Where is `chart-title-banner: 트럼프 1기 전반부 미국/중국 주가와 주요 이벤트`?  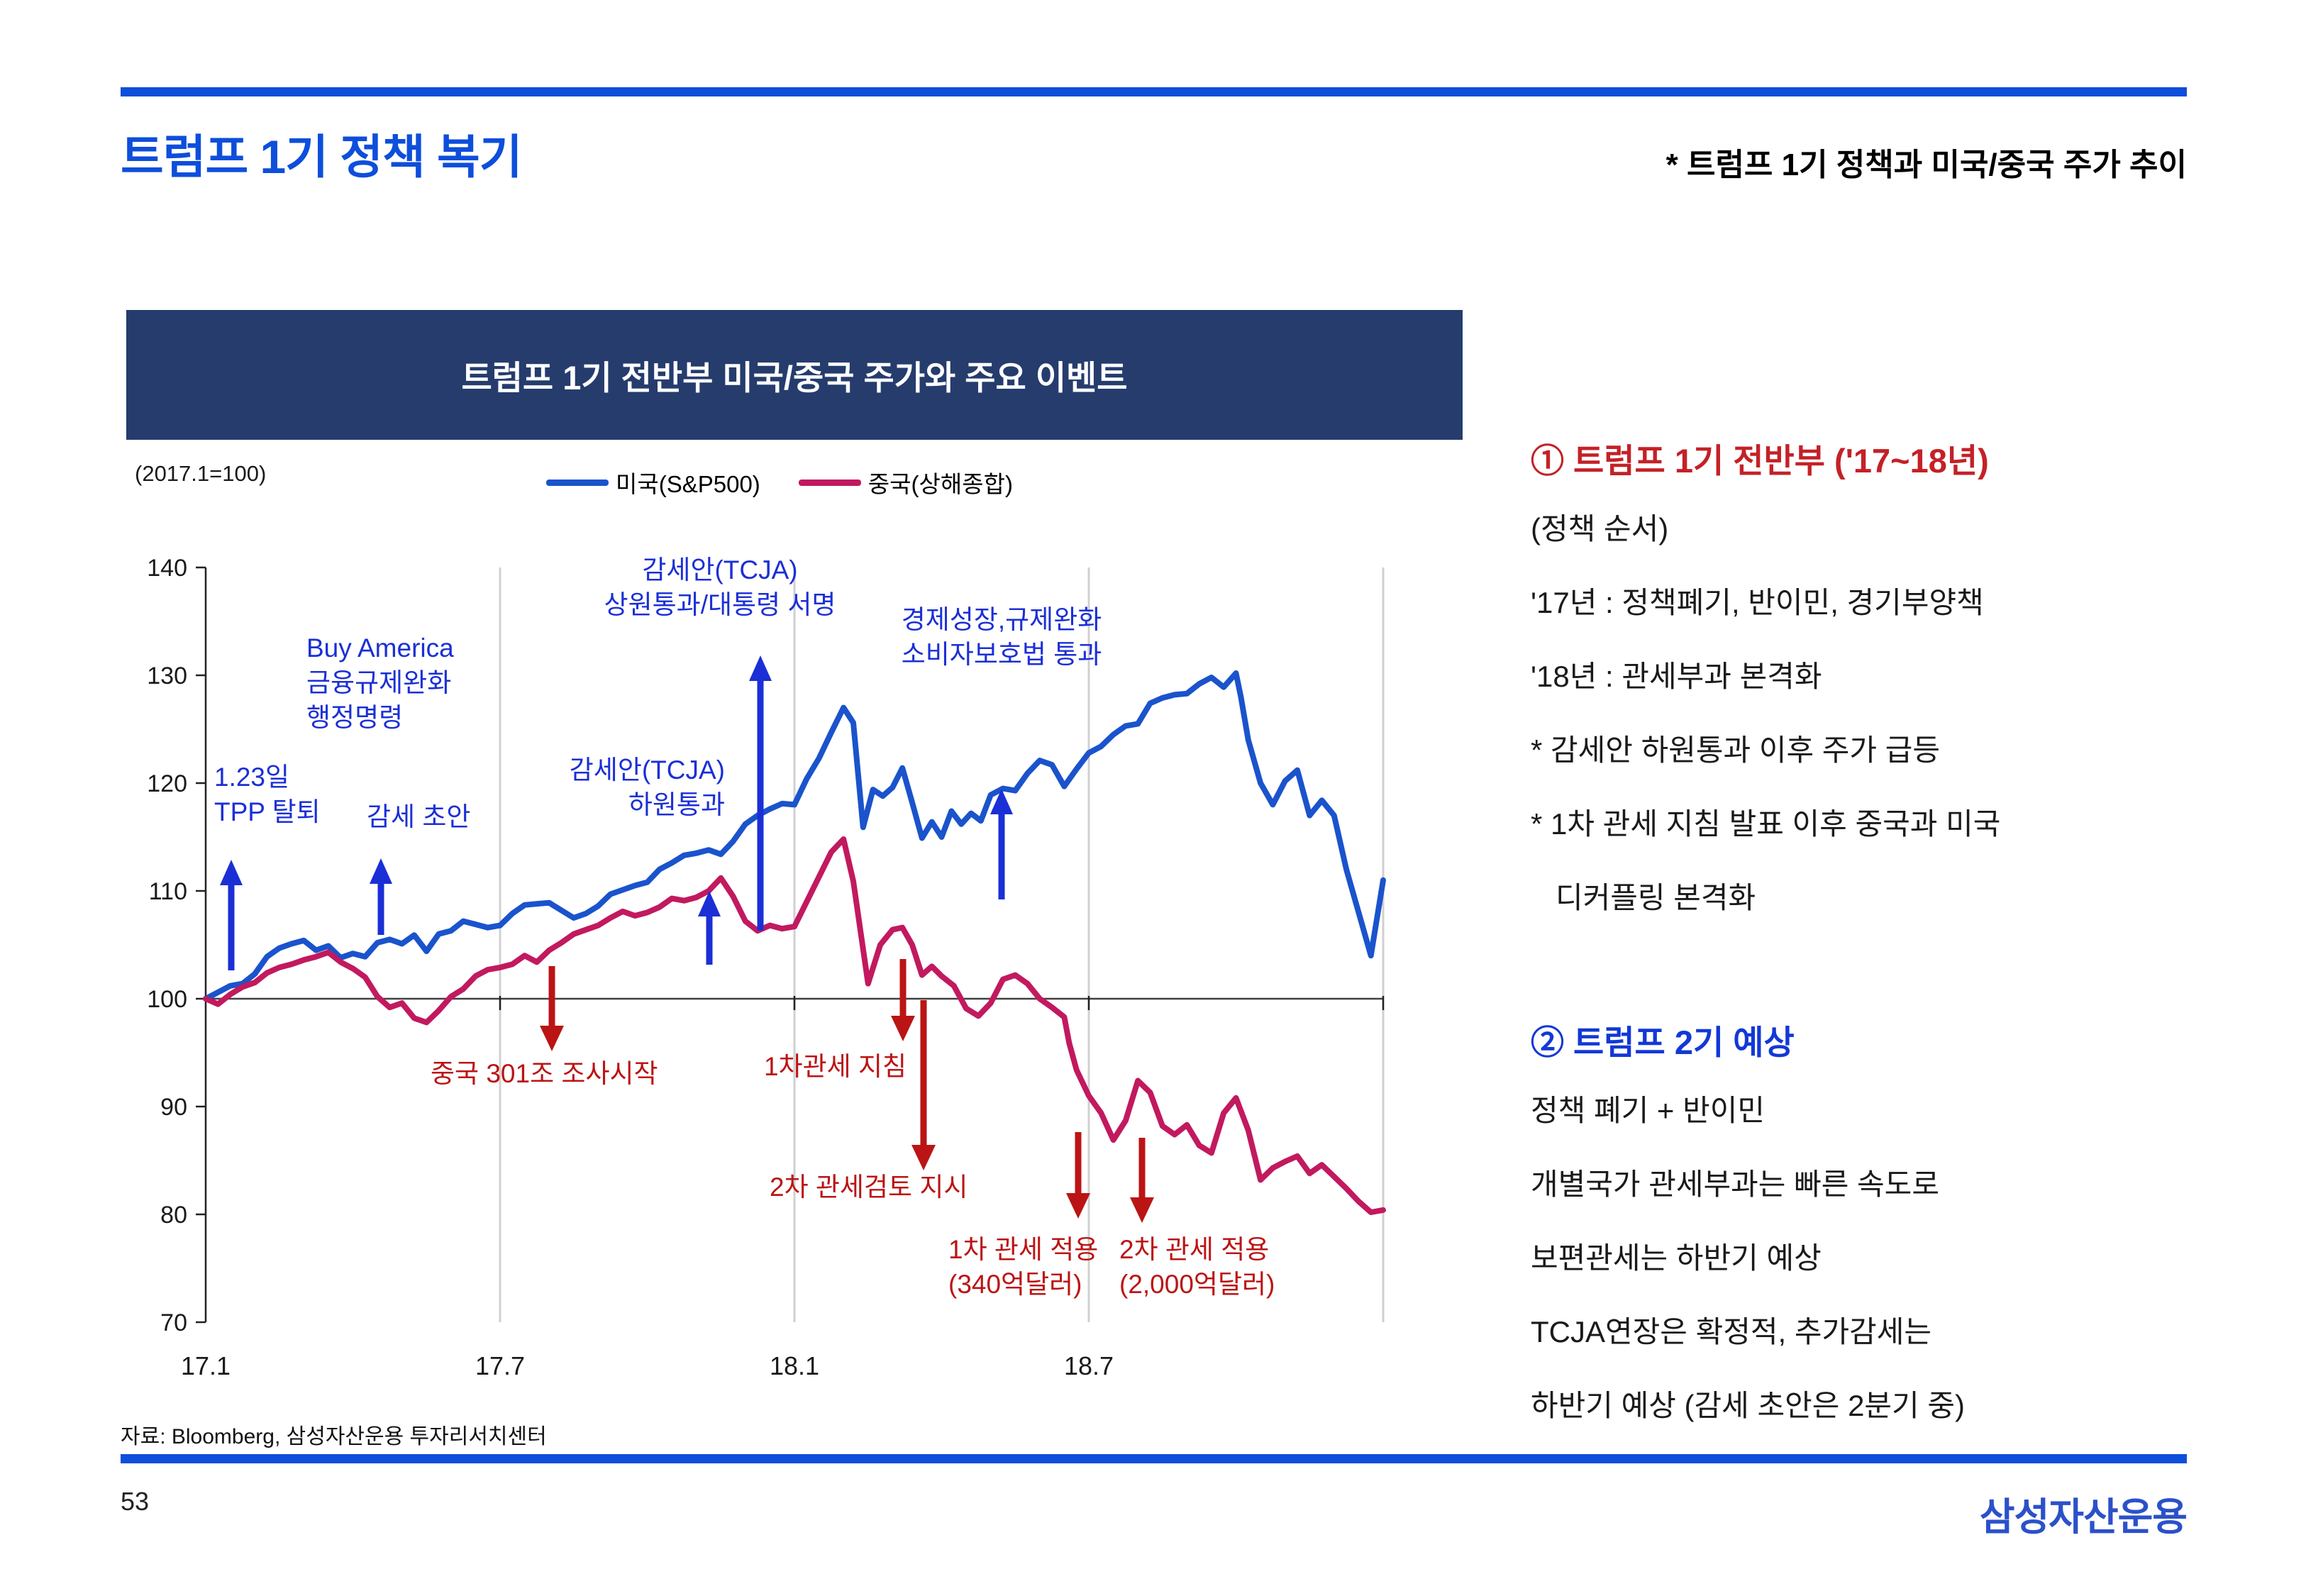
chart-title-banner: 트럼프 1기 전반부 미국/중국 주가와 주요 이벤트 is located at coordinates (794, 375).